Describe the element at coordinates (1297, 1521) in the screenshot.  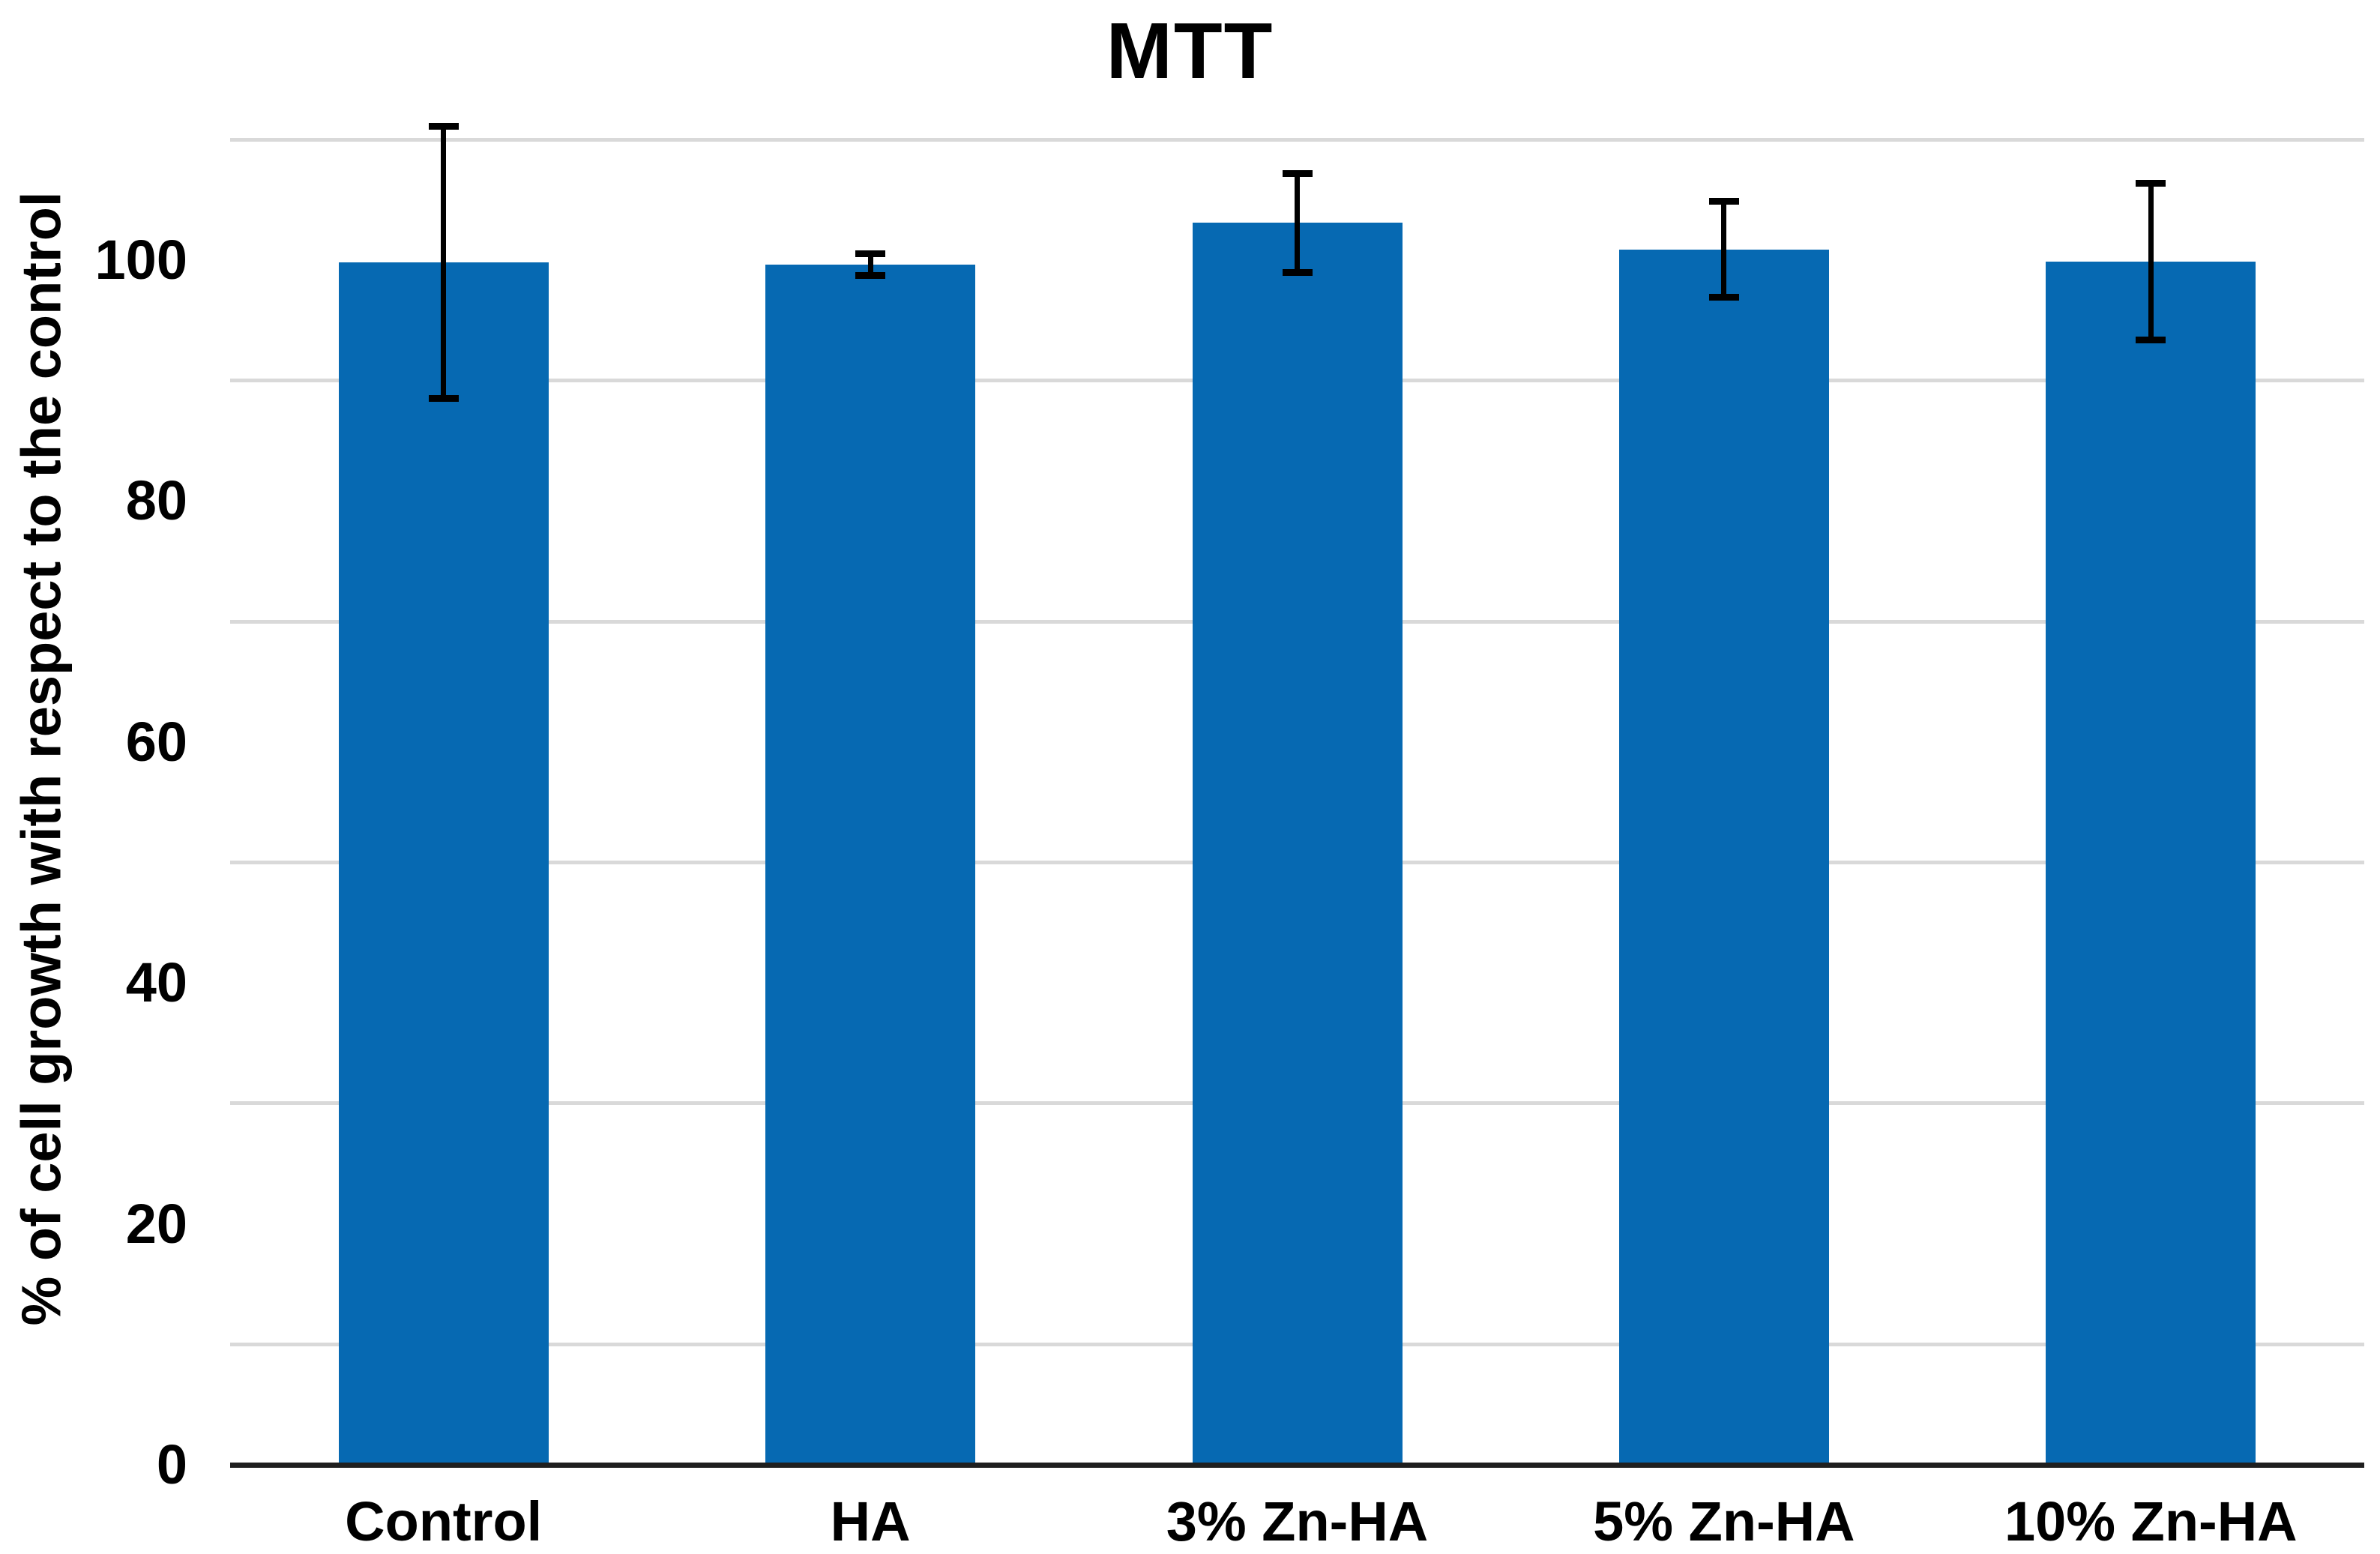
I see `x-category-label: 3% Zn-HA` at that location.